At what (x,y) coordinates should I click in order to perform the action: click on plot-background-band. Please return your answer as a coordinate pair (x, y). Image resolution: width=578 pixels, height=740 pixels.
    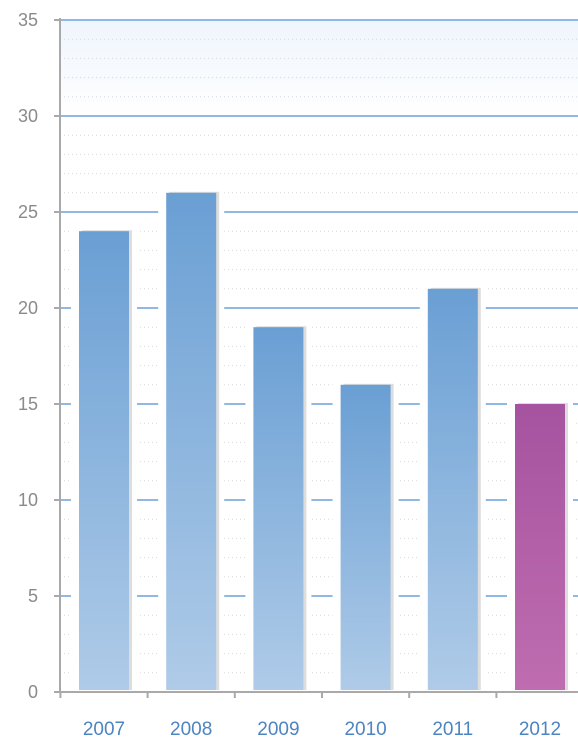
    Looking at the image, I should click on (319, 68).